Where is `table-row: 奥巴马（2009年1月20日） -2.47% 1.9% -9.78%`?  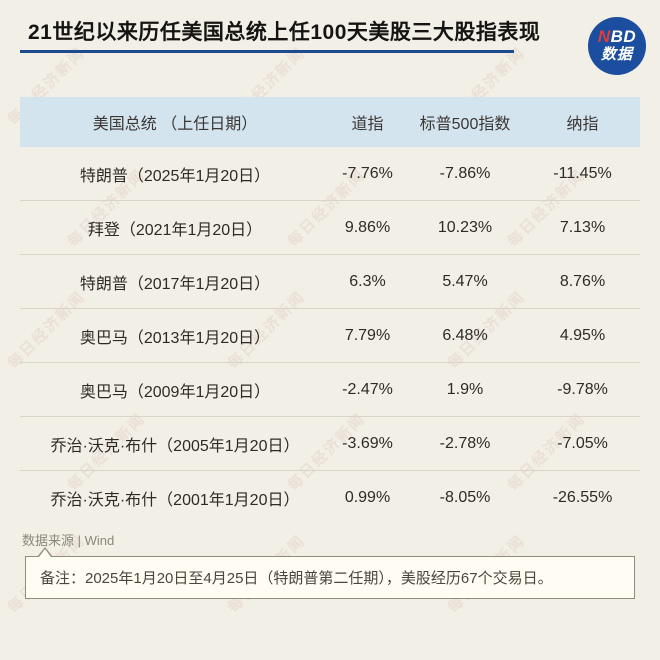
table-row: 奥巴马（2009年1月20日） -2.47% 1.9% -9.78% is located at coordinates (330, 390).